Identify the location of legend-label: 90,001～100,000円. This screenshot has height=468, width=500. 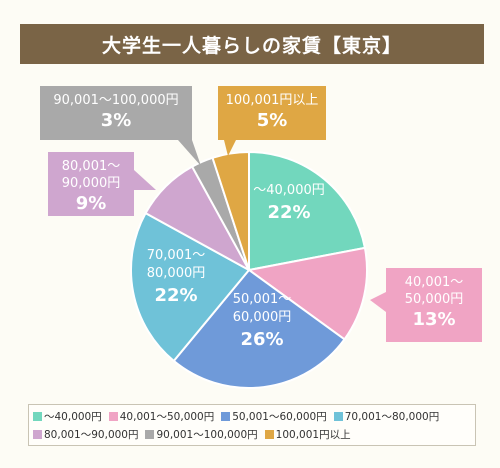
(207, 435).